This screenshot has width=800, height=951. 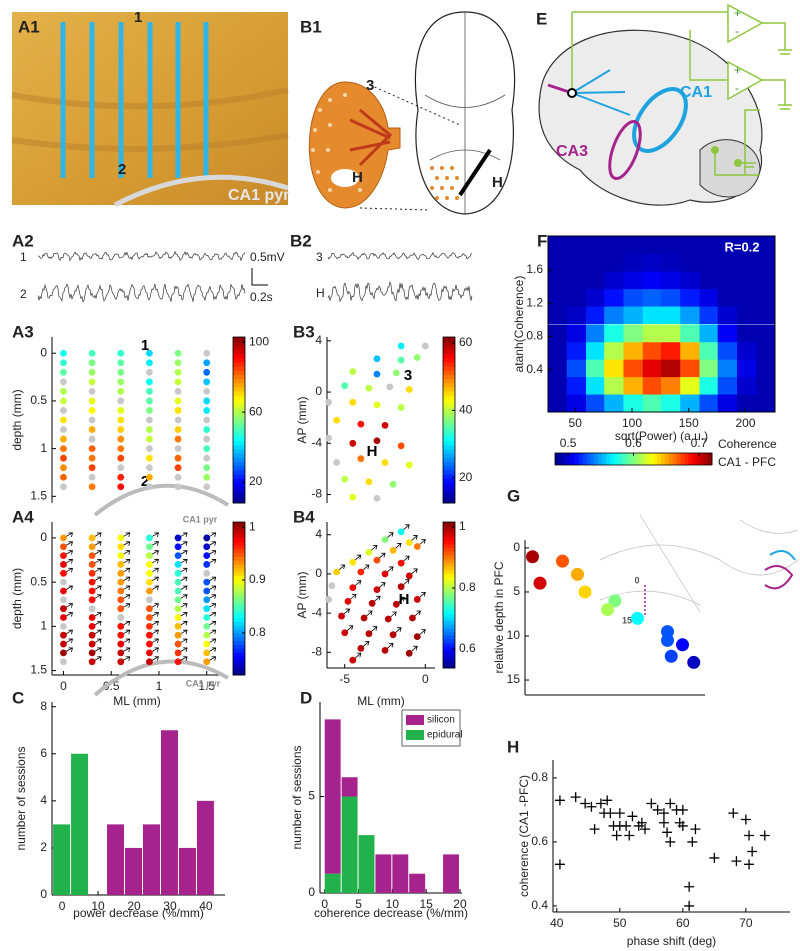 I want to click on colorbar-tick-label: 60, so click(x=256, y=411).